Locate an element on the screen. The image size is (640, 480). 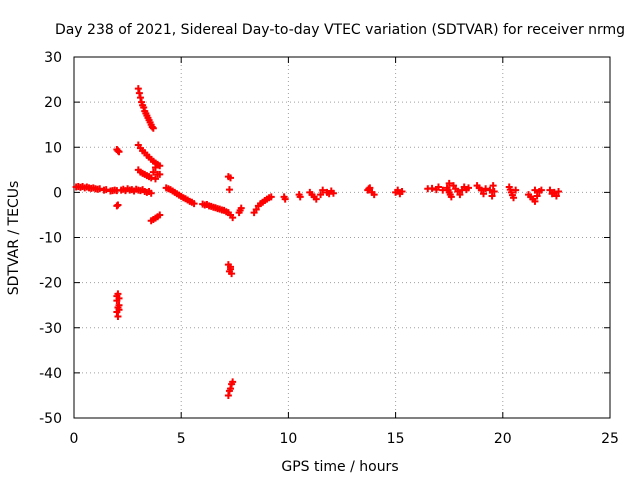
y-tick-label: 20 is located at coordinates (53, 103).